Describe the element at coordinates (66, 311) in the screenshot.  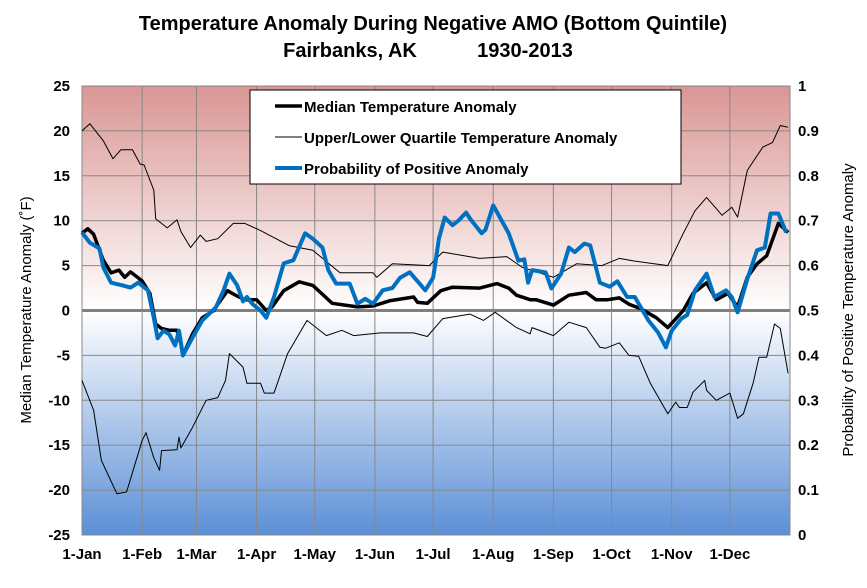
I see `y-tick-label: 0` at that location.